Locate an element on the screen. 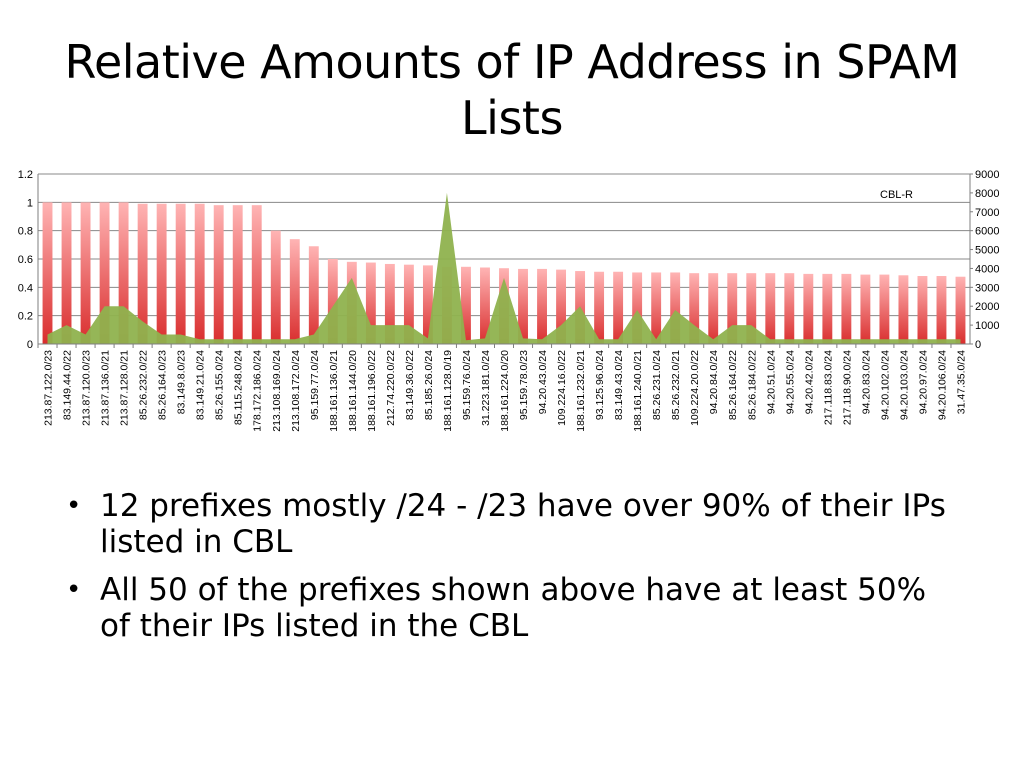  y-left-tick-label: 0 is located at coordinates (30, 345).